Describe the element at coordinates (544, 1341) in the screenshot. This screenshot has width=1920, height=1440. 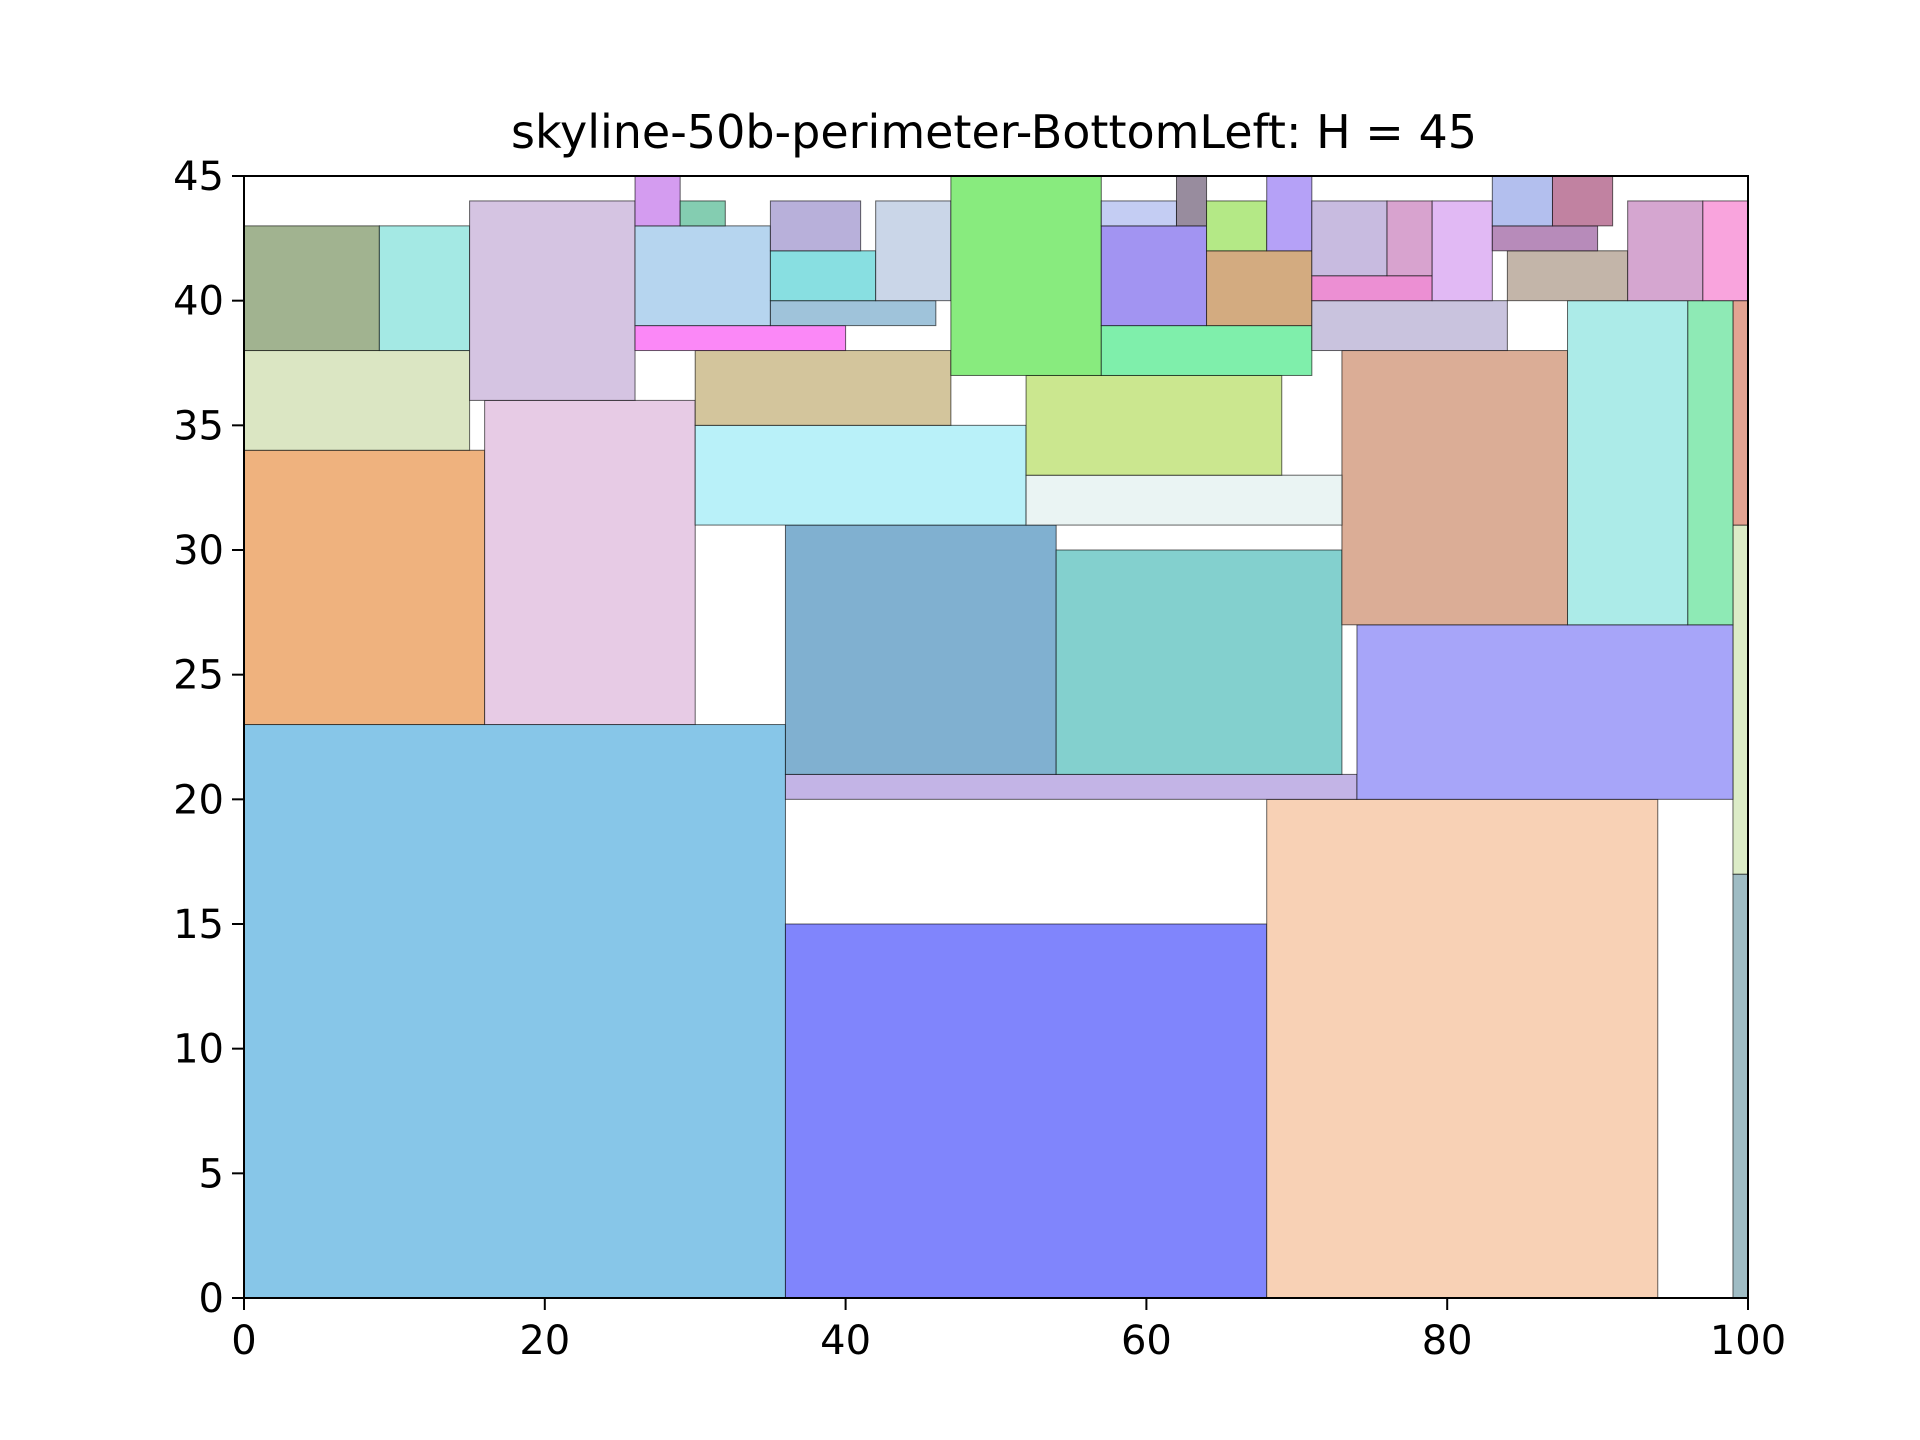
I see `x-tick-label-20: 20` at that location.